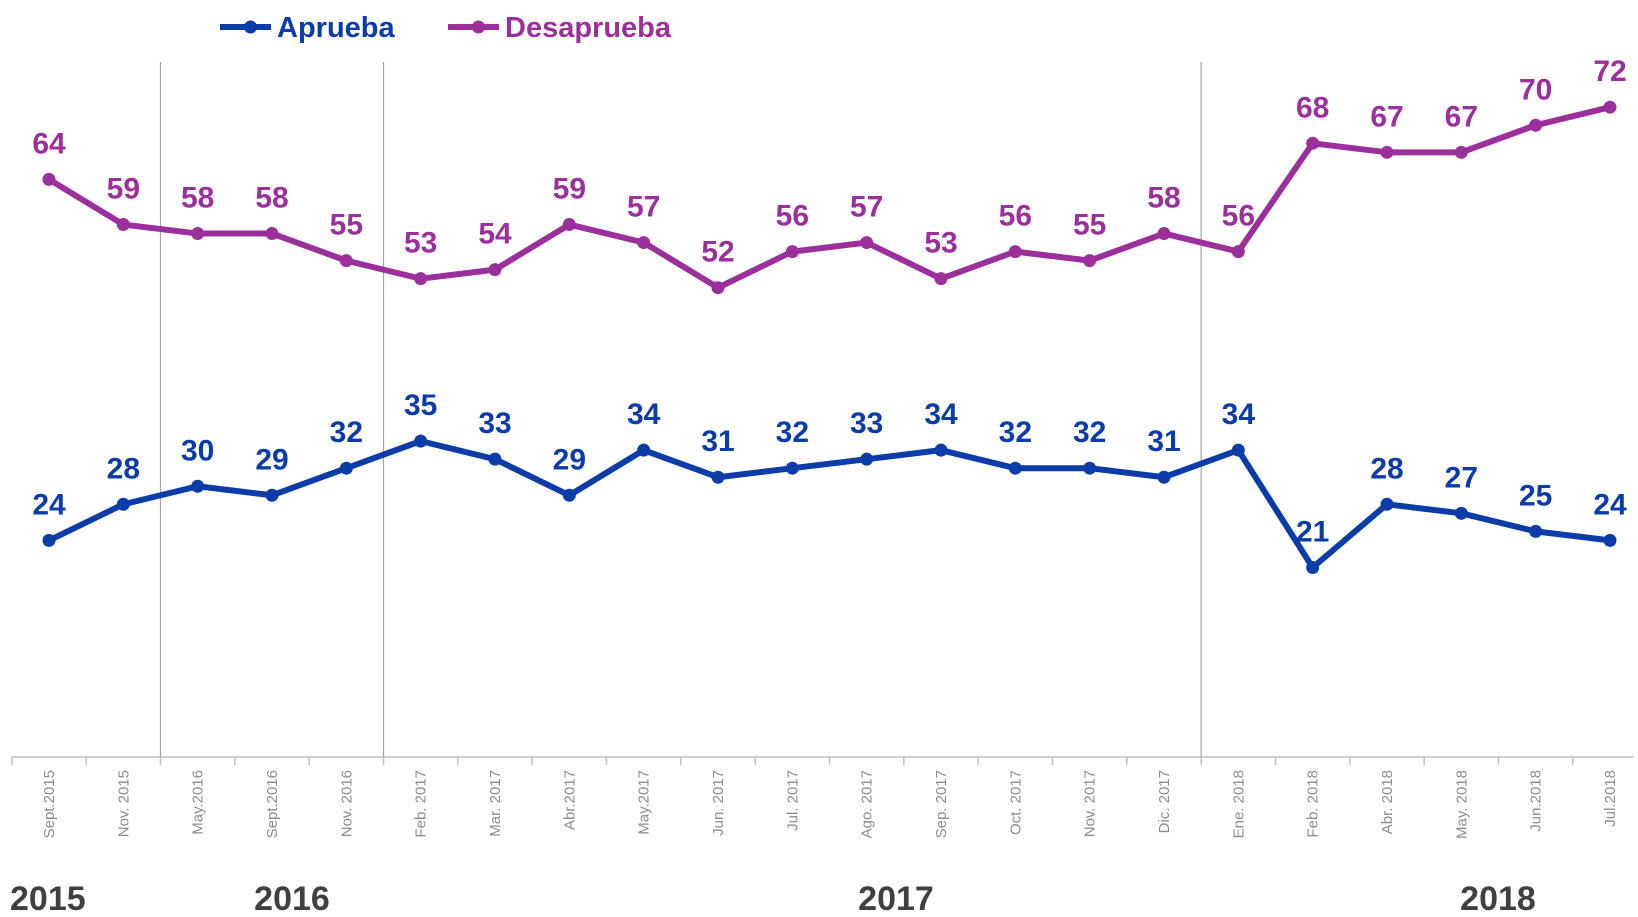 The image size is (1638, 917). Describe the element at coordinates (1238, 804) in the screenshot. I see `x-tick-label: Ene. 2018` at that location.